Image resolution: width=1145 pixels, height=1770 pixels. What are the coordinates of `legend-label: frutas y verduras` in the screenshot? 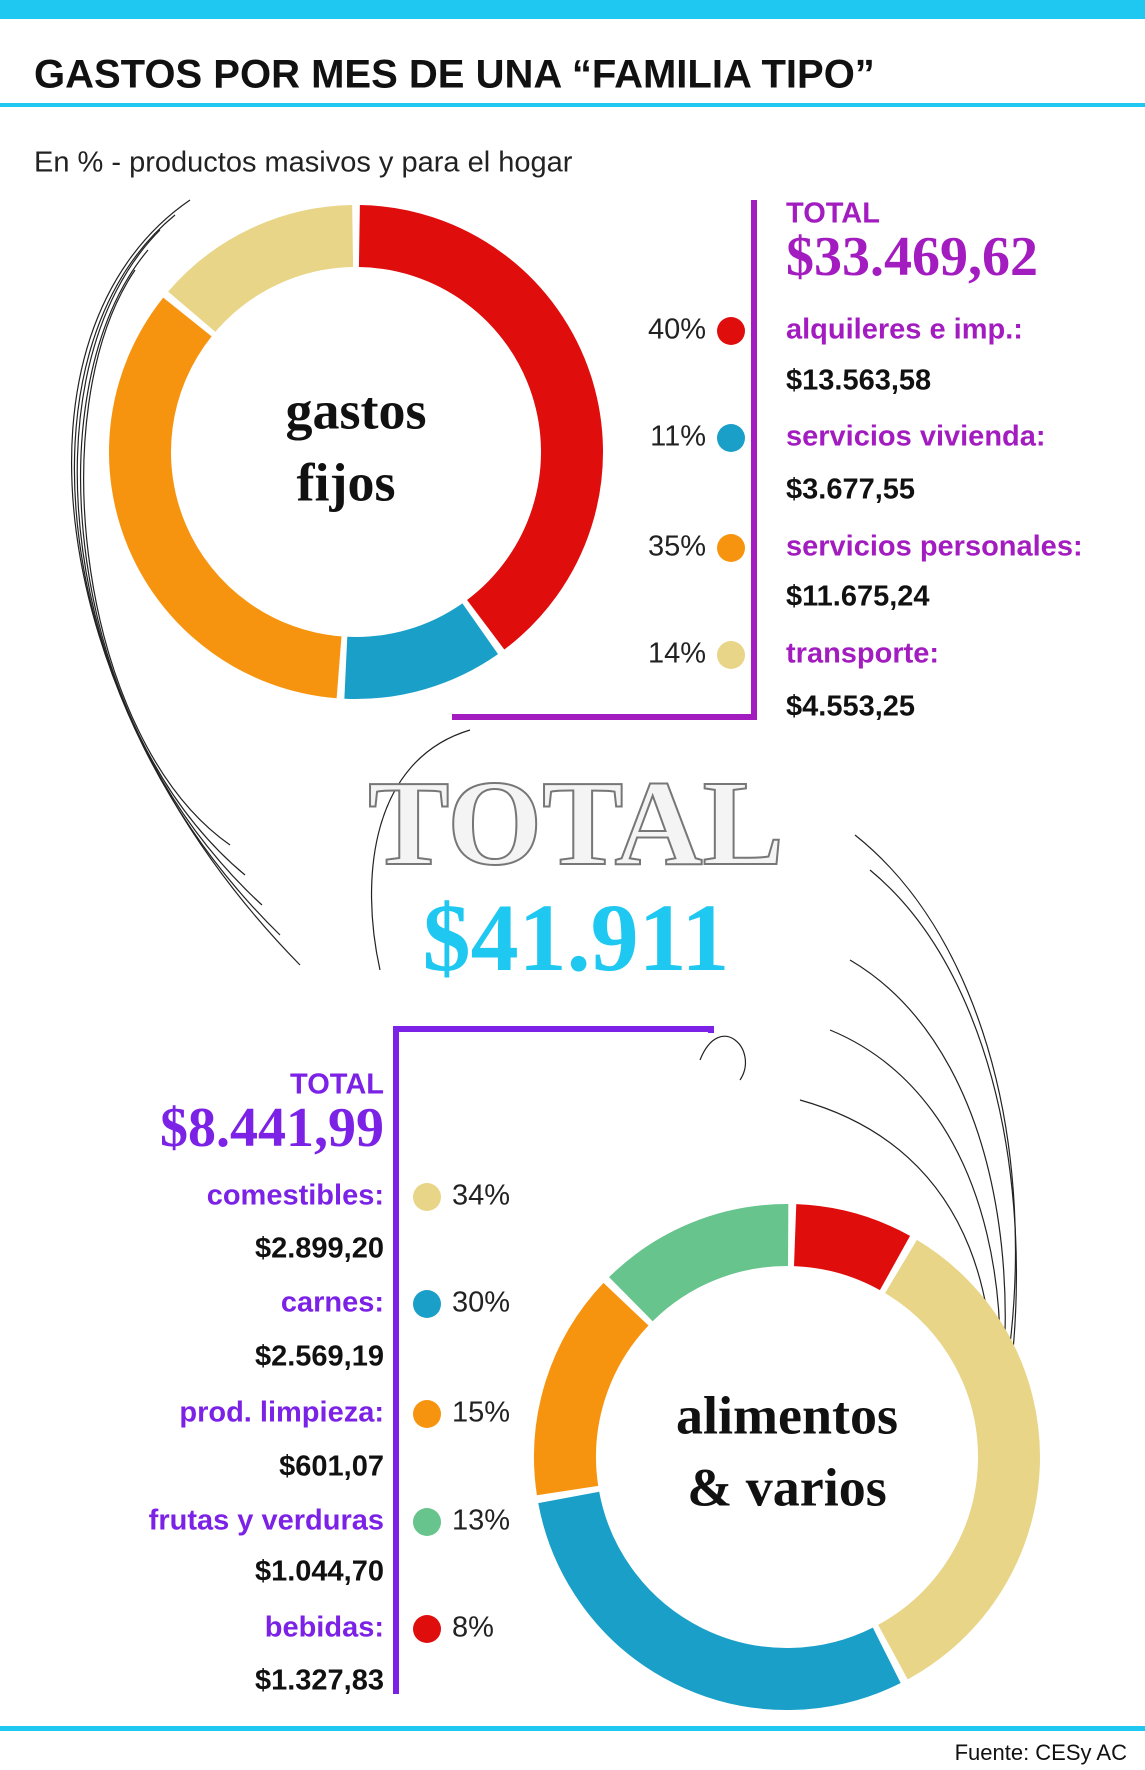 It's located at (266, 1521).